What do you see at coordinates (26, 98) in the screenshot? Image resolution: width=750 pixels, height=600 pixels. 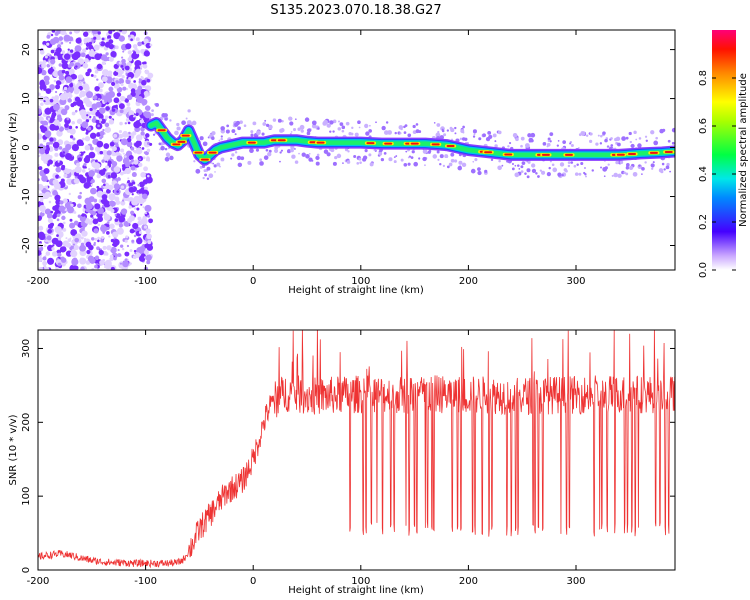 I see `y-tick-label: 10` at bounding box center [26, 98].